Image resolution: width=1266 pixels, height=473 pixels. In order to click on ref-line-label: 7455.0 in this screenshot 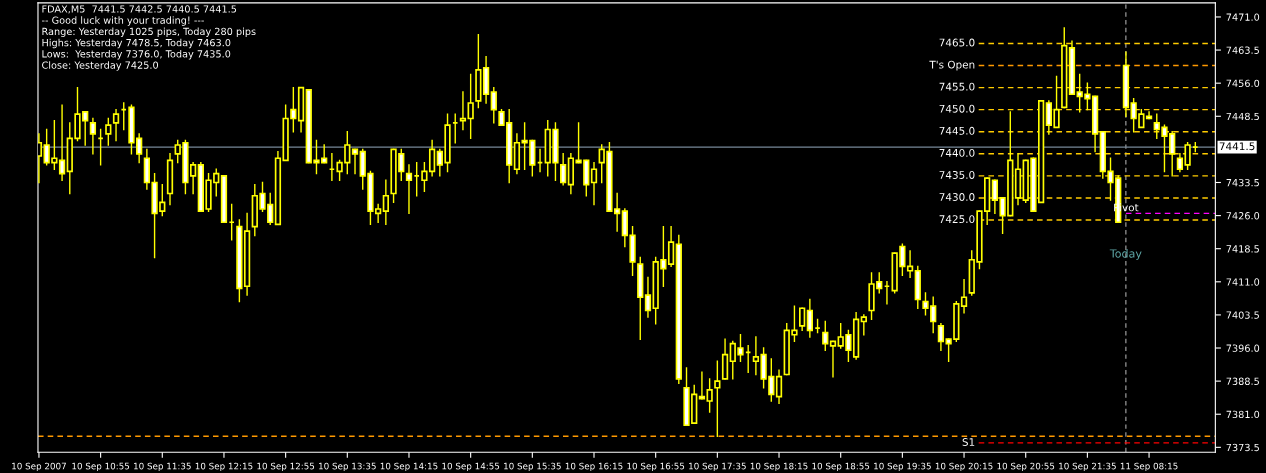, I will do `click(957, 86)`.